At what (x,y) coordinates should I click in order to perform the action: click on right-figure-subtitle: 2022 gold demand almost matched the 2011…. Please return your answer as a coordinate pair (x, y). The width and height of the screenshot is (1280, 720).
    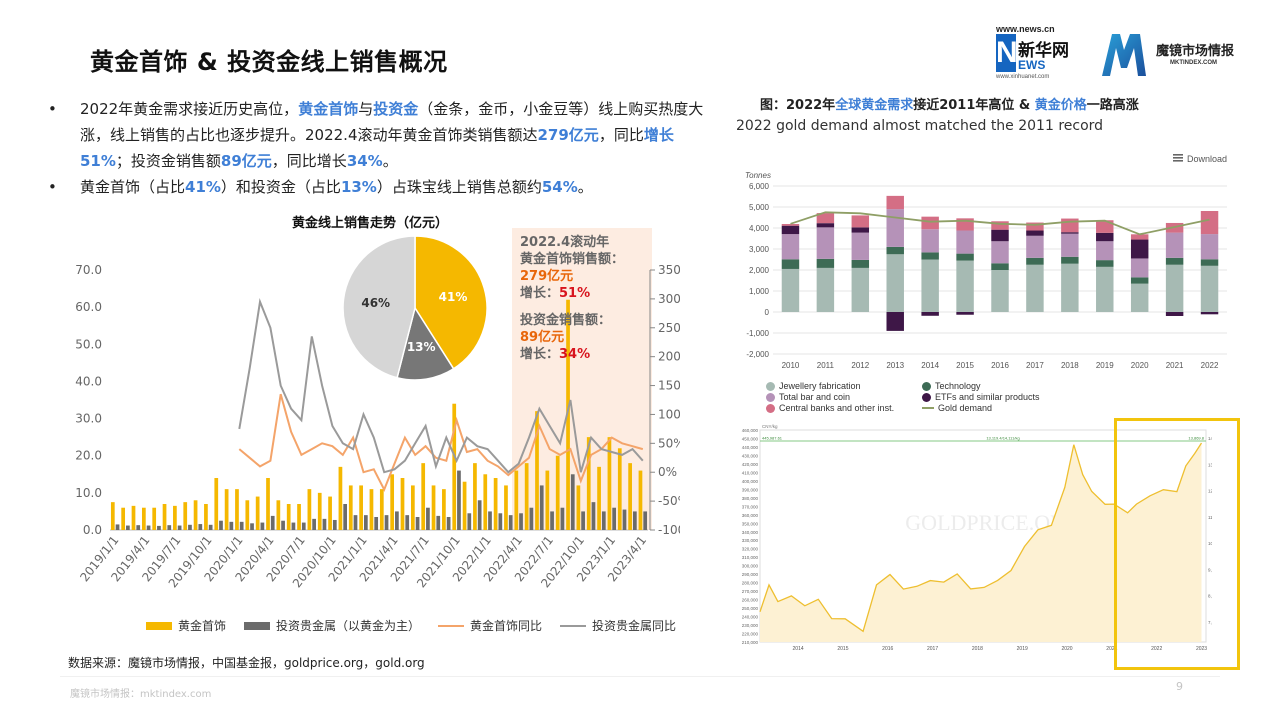
    Looking at the image, I should click on (920, 126).